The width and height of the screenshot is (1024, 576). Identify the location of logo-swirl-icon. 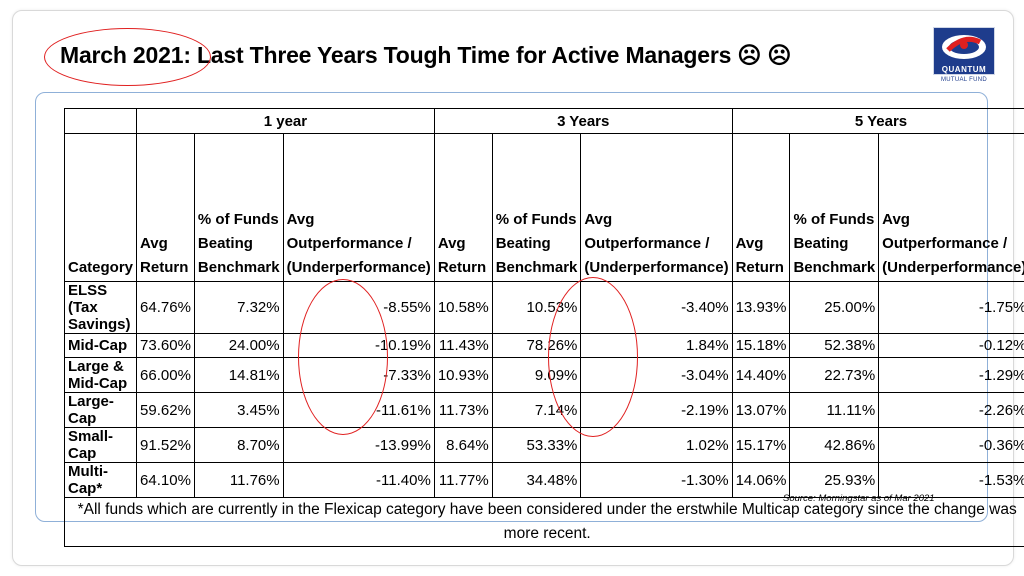
(964, 47).